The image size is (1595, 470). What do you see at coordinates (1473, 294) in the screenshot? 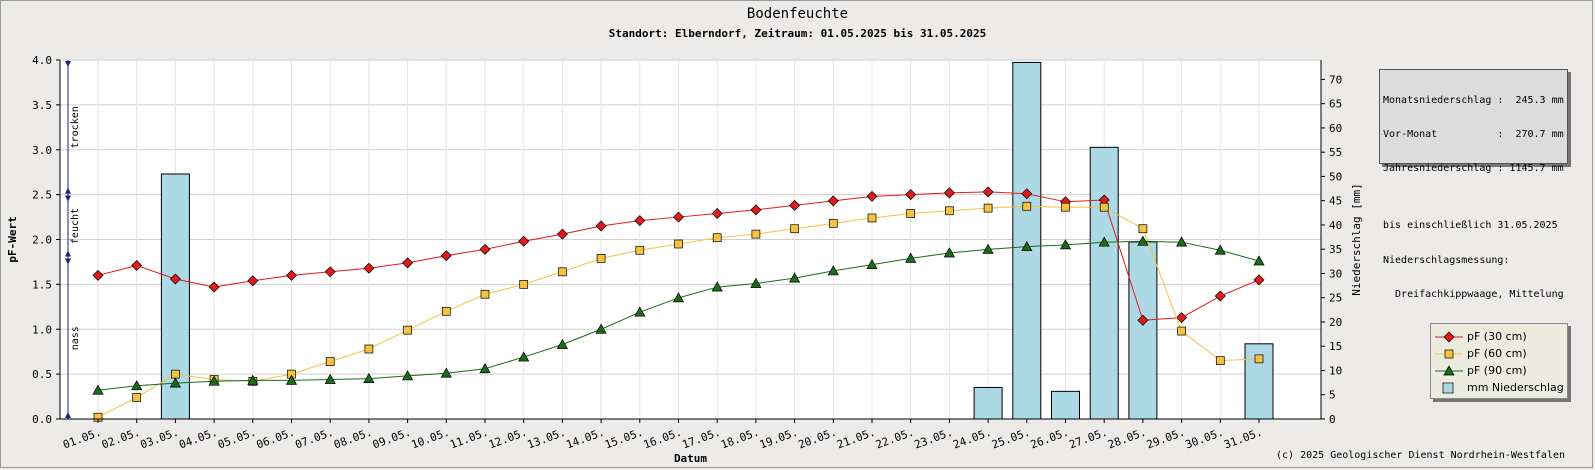
I see `info-line: Dreifachkippwaage, Mittelung` at bounding box center [1473, 294].